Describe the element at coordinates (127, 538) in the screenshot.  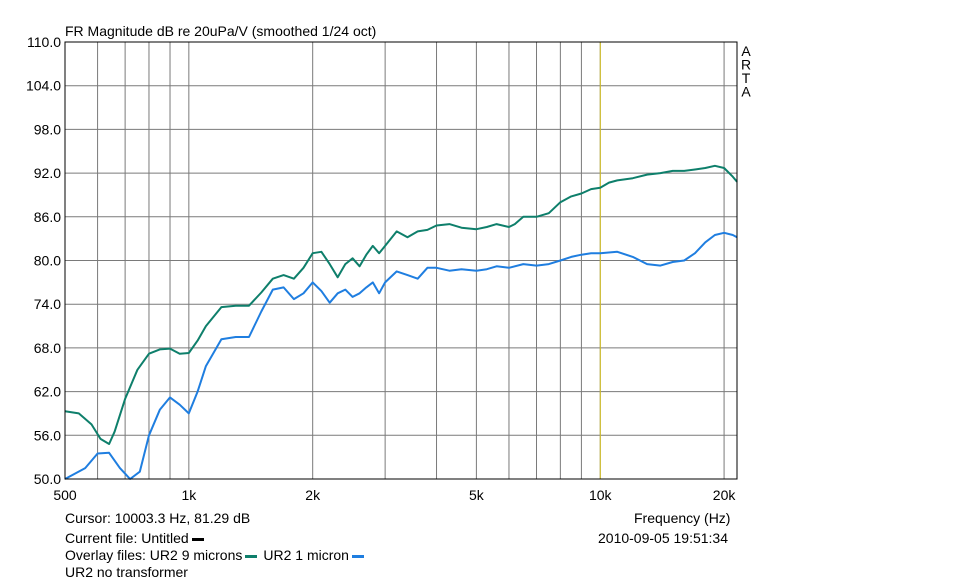
I see `current-file-label: Current file: Untitled` at that location.